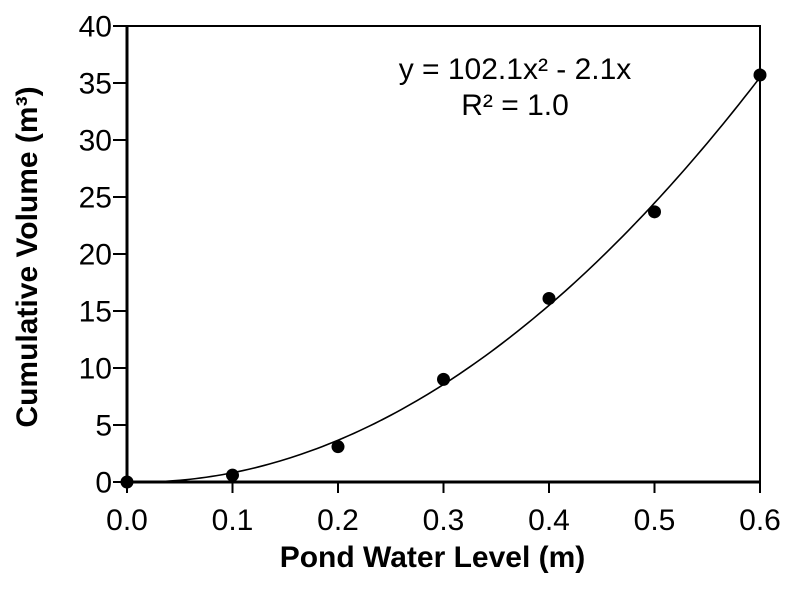  What do you see at coordinates (95, 369) in the screenshot?
I see `y-tick-label: 10` at bounding box center [95, 369].